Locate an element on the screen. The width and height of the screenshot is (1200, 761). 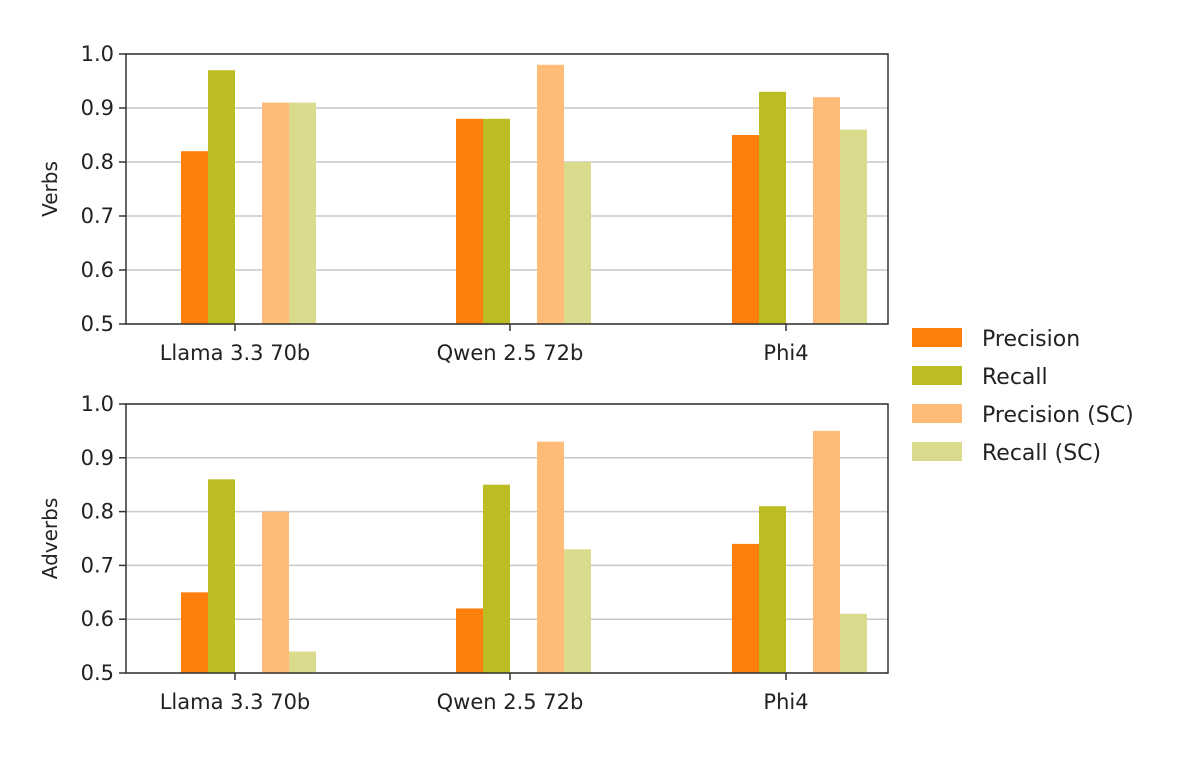
y-axis-label: Verbs is located at coordinates (50, 189).